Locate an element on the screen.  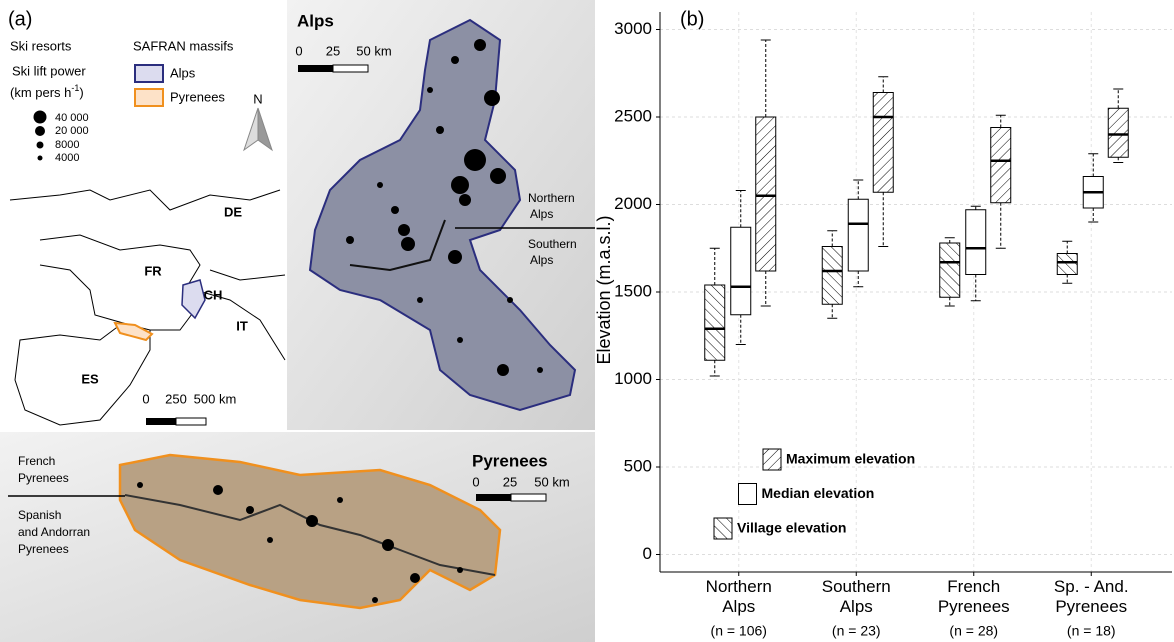
y-tick-label: 1500 is located at coordinates (633, 290).